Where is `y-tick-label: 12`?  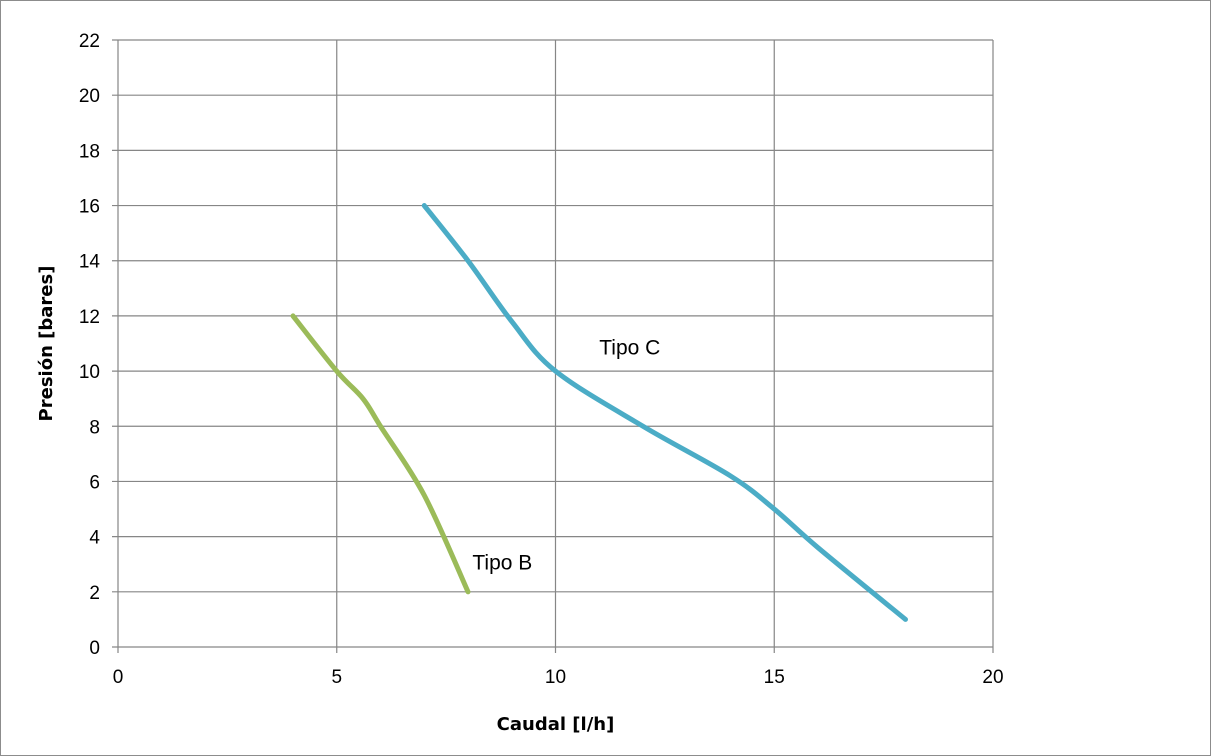
y-tick-label: 12 is located at coordinates (89, 317).